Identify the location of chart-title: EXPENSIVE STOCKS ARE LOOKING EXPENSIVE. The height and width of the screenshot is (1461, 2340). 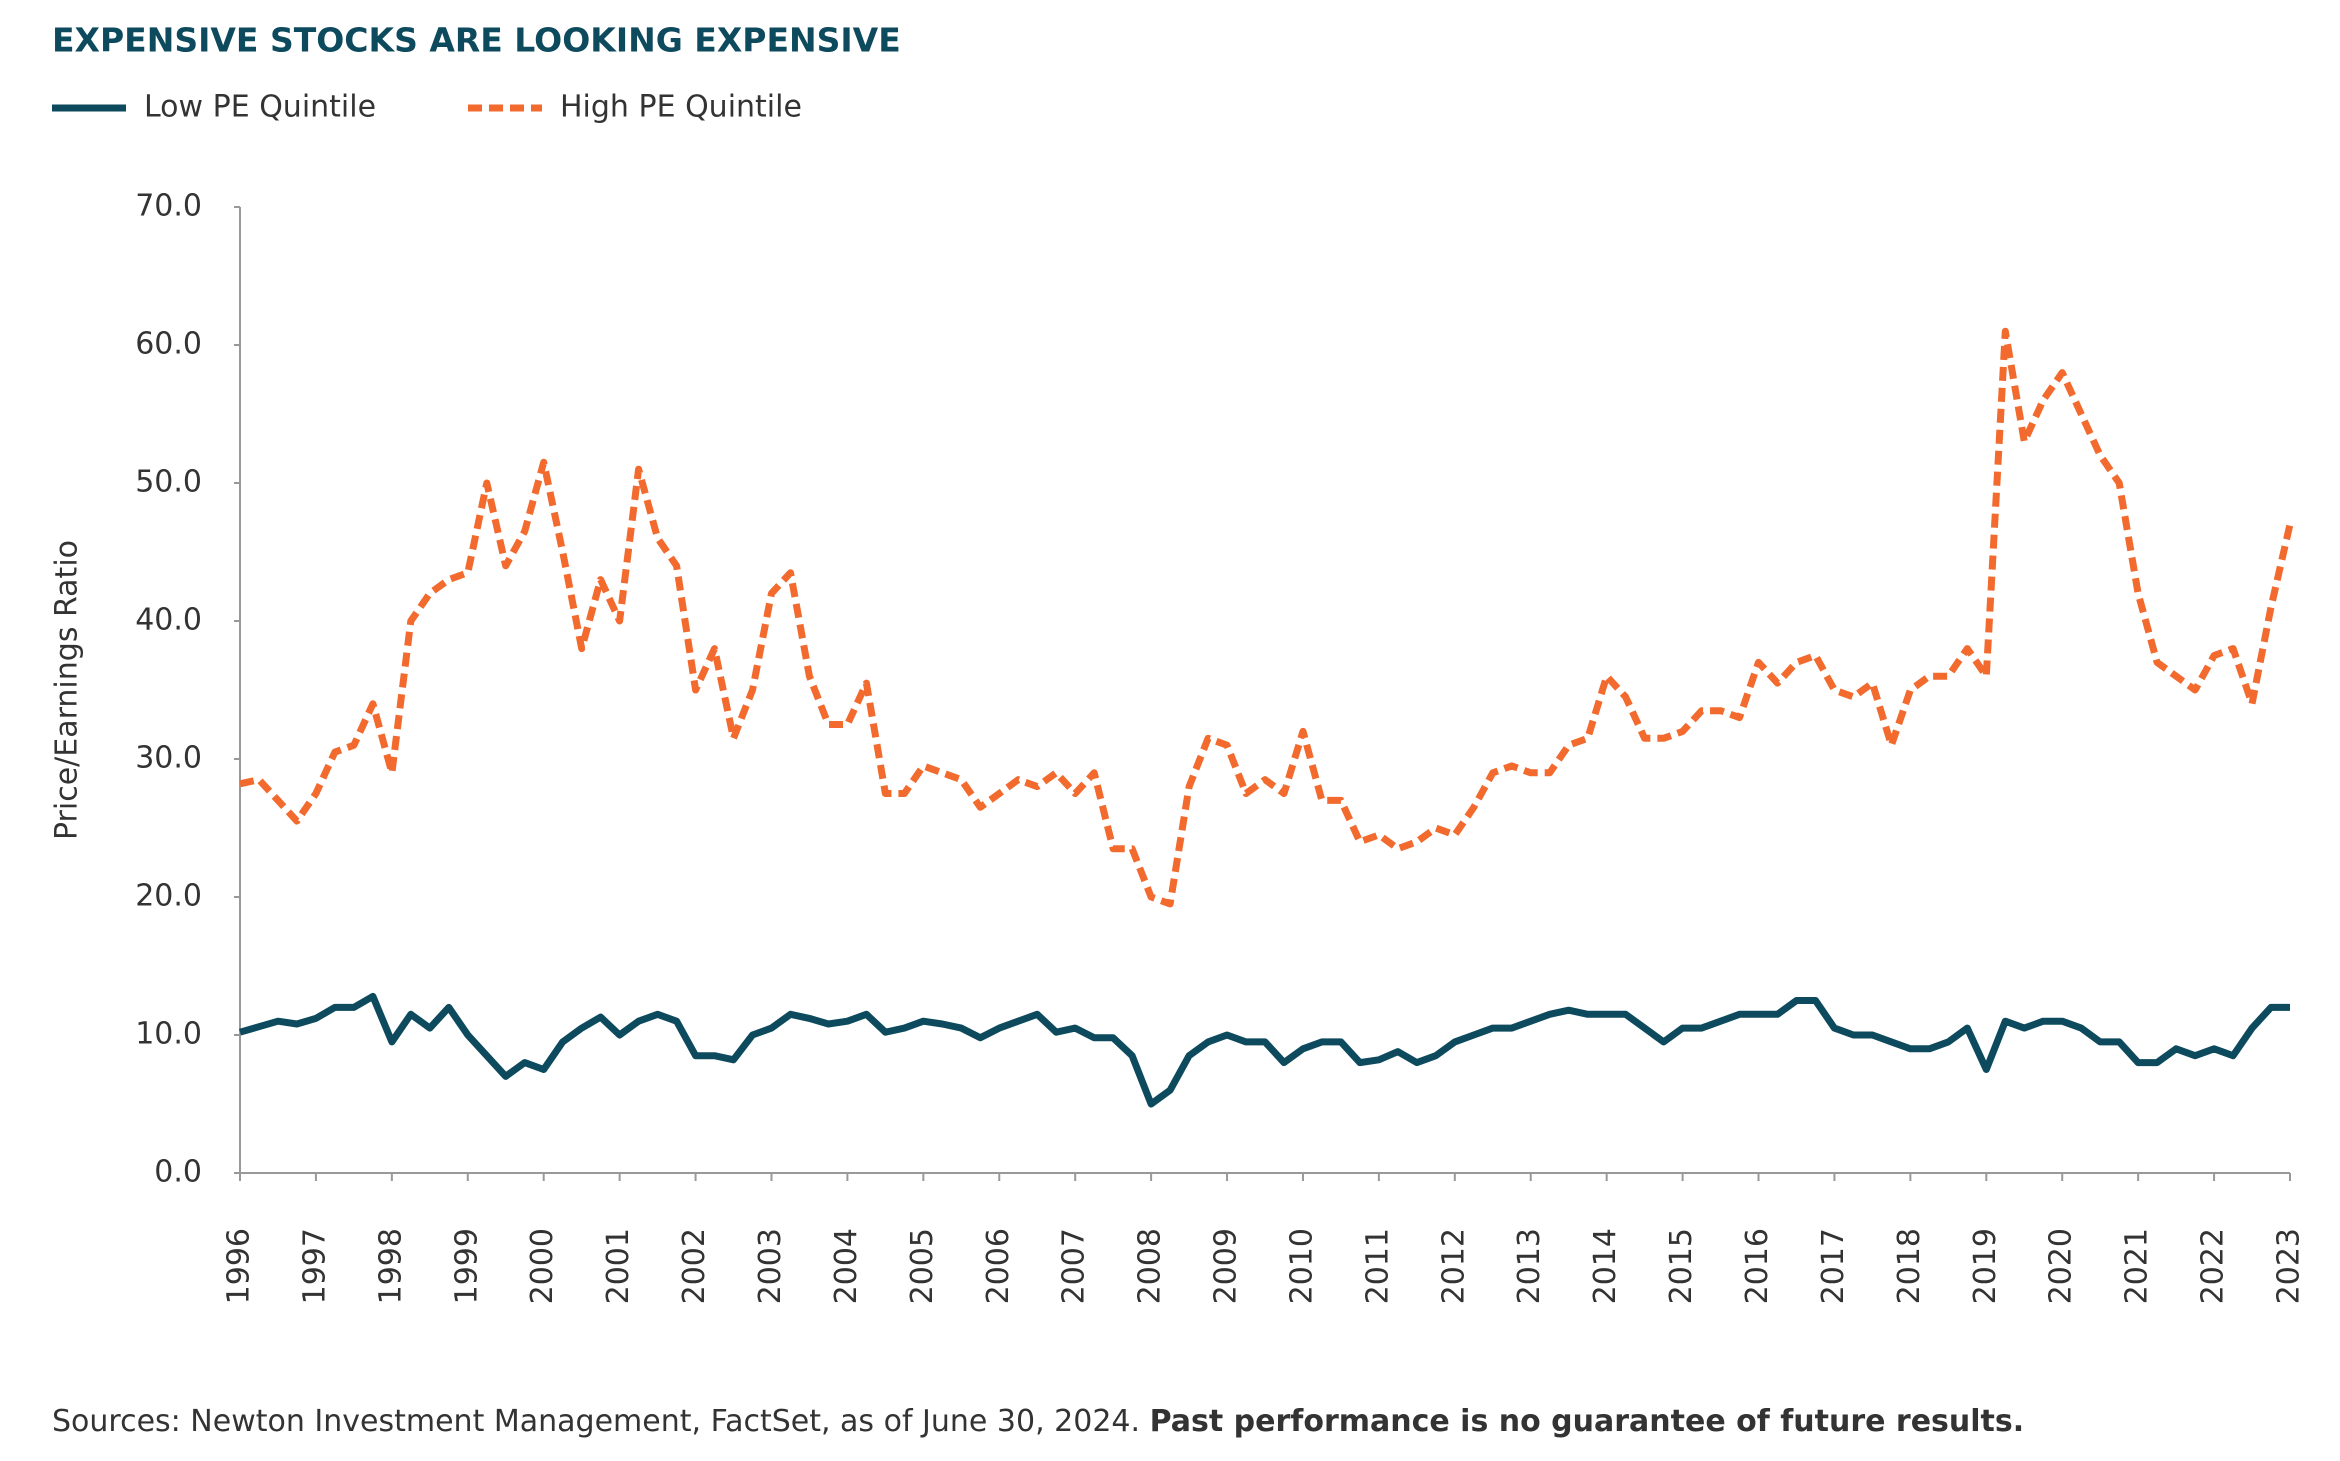
(476, 40).